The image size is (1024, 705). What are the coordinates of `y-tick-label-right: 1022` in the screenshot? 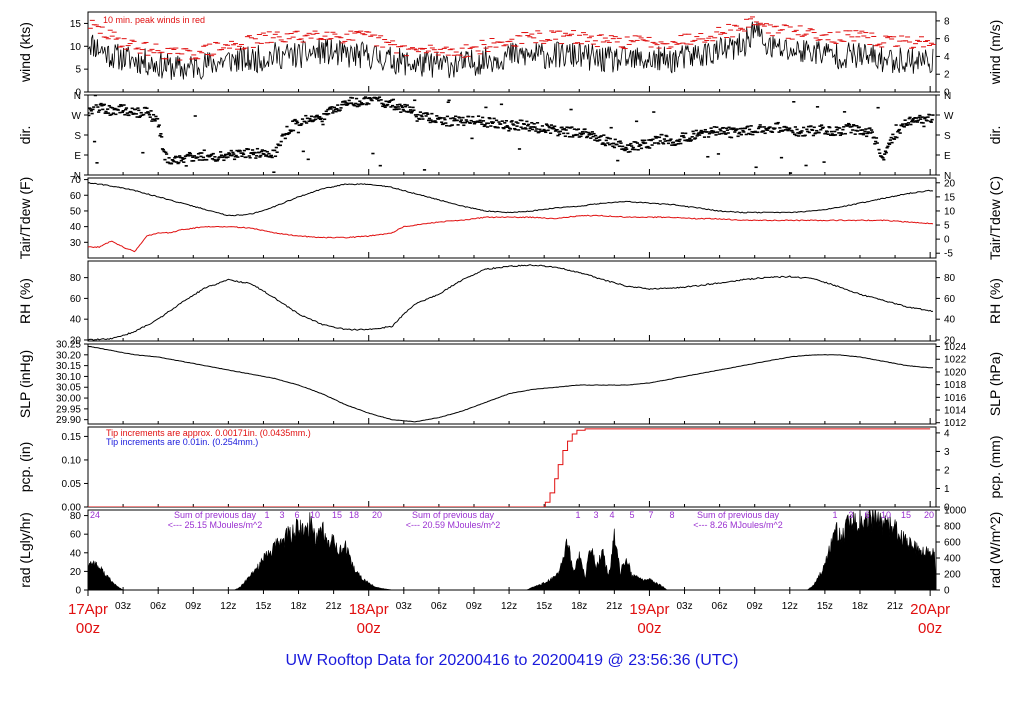 It's located at (955, 360).